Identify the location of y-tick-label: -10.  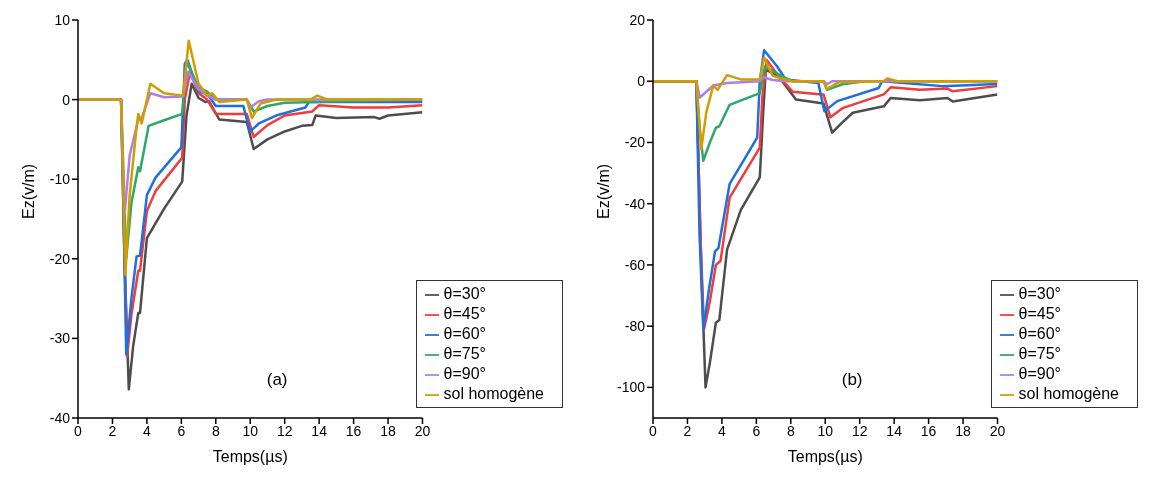
(60, 179).